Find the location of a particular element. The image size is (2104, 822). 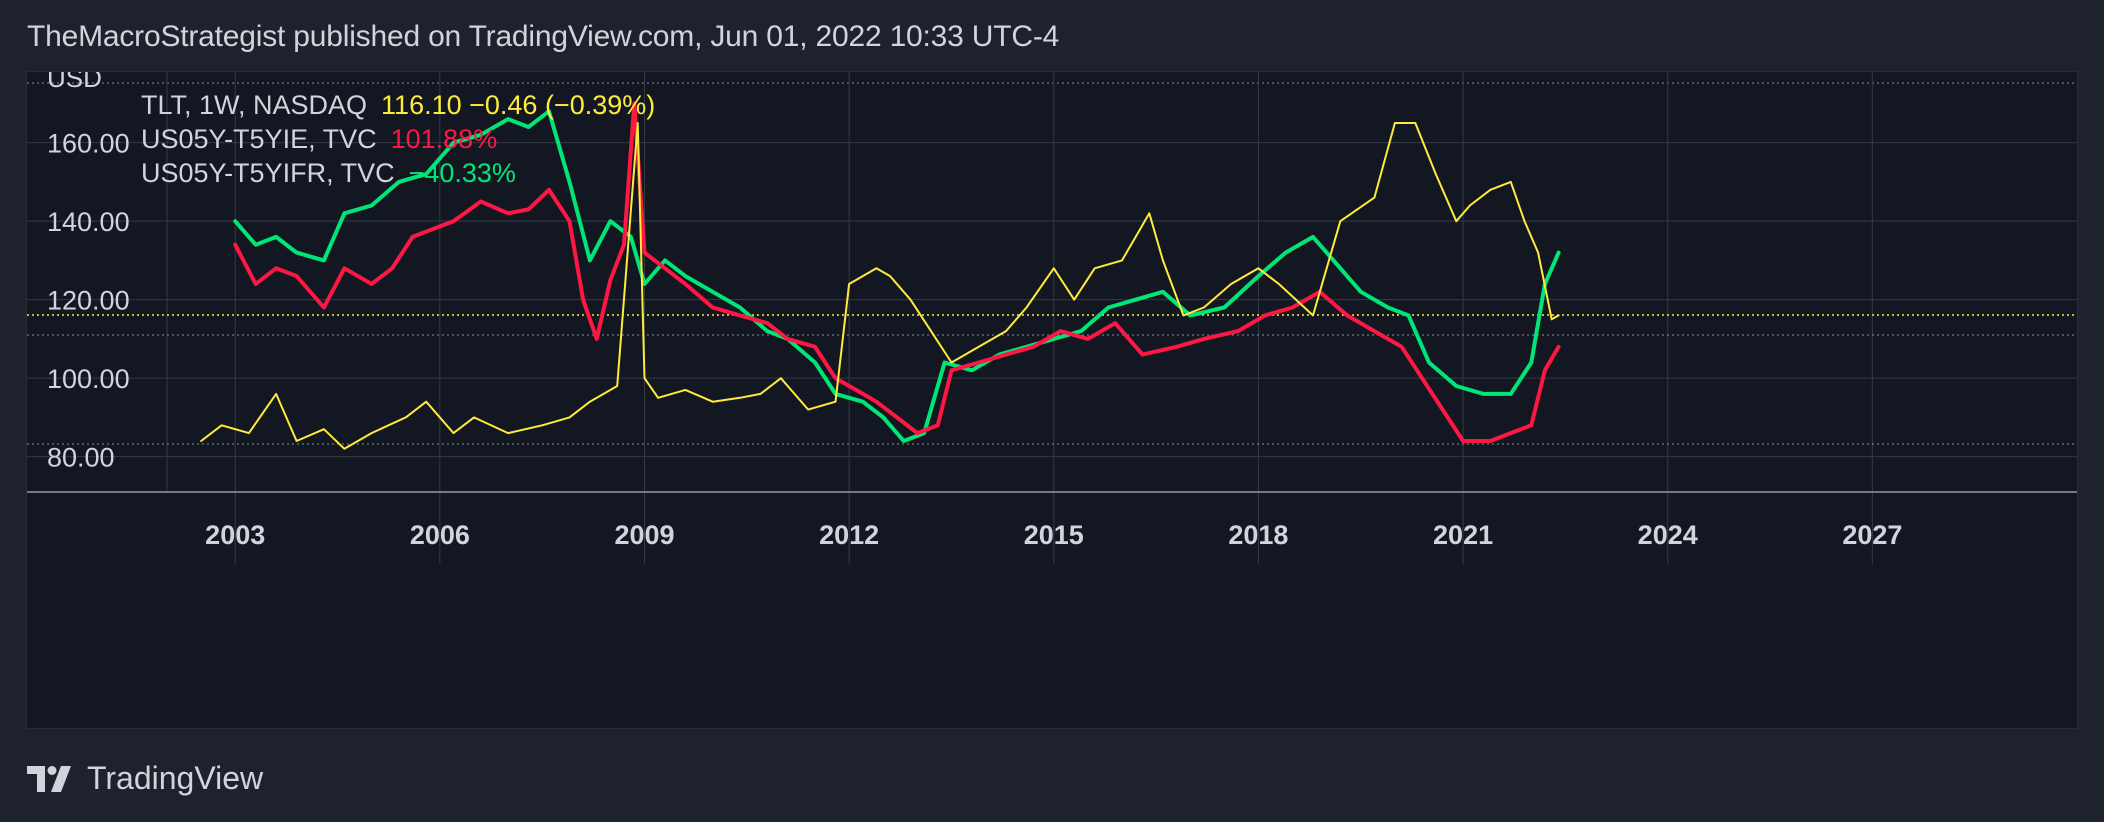

currency-label: USD is located at coordinates (74, 82).